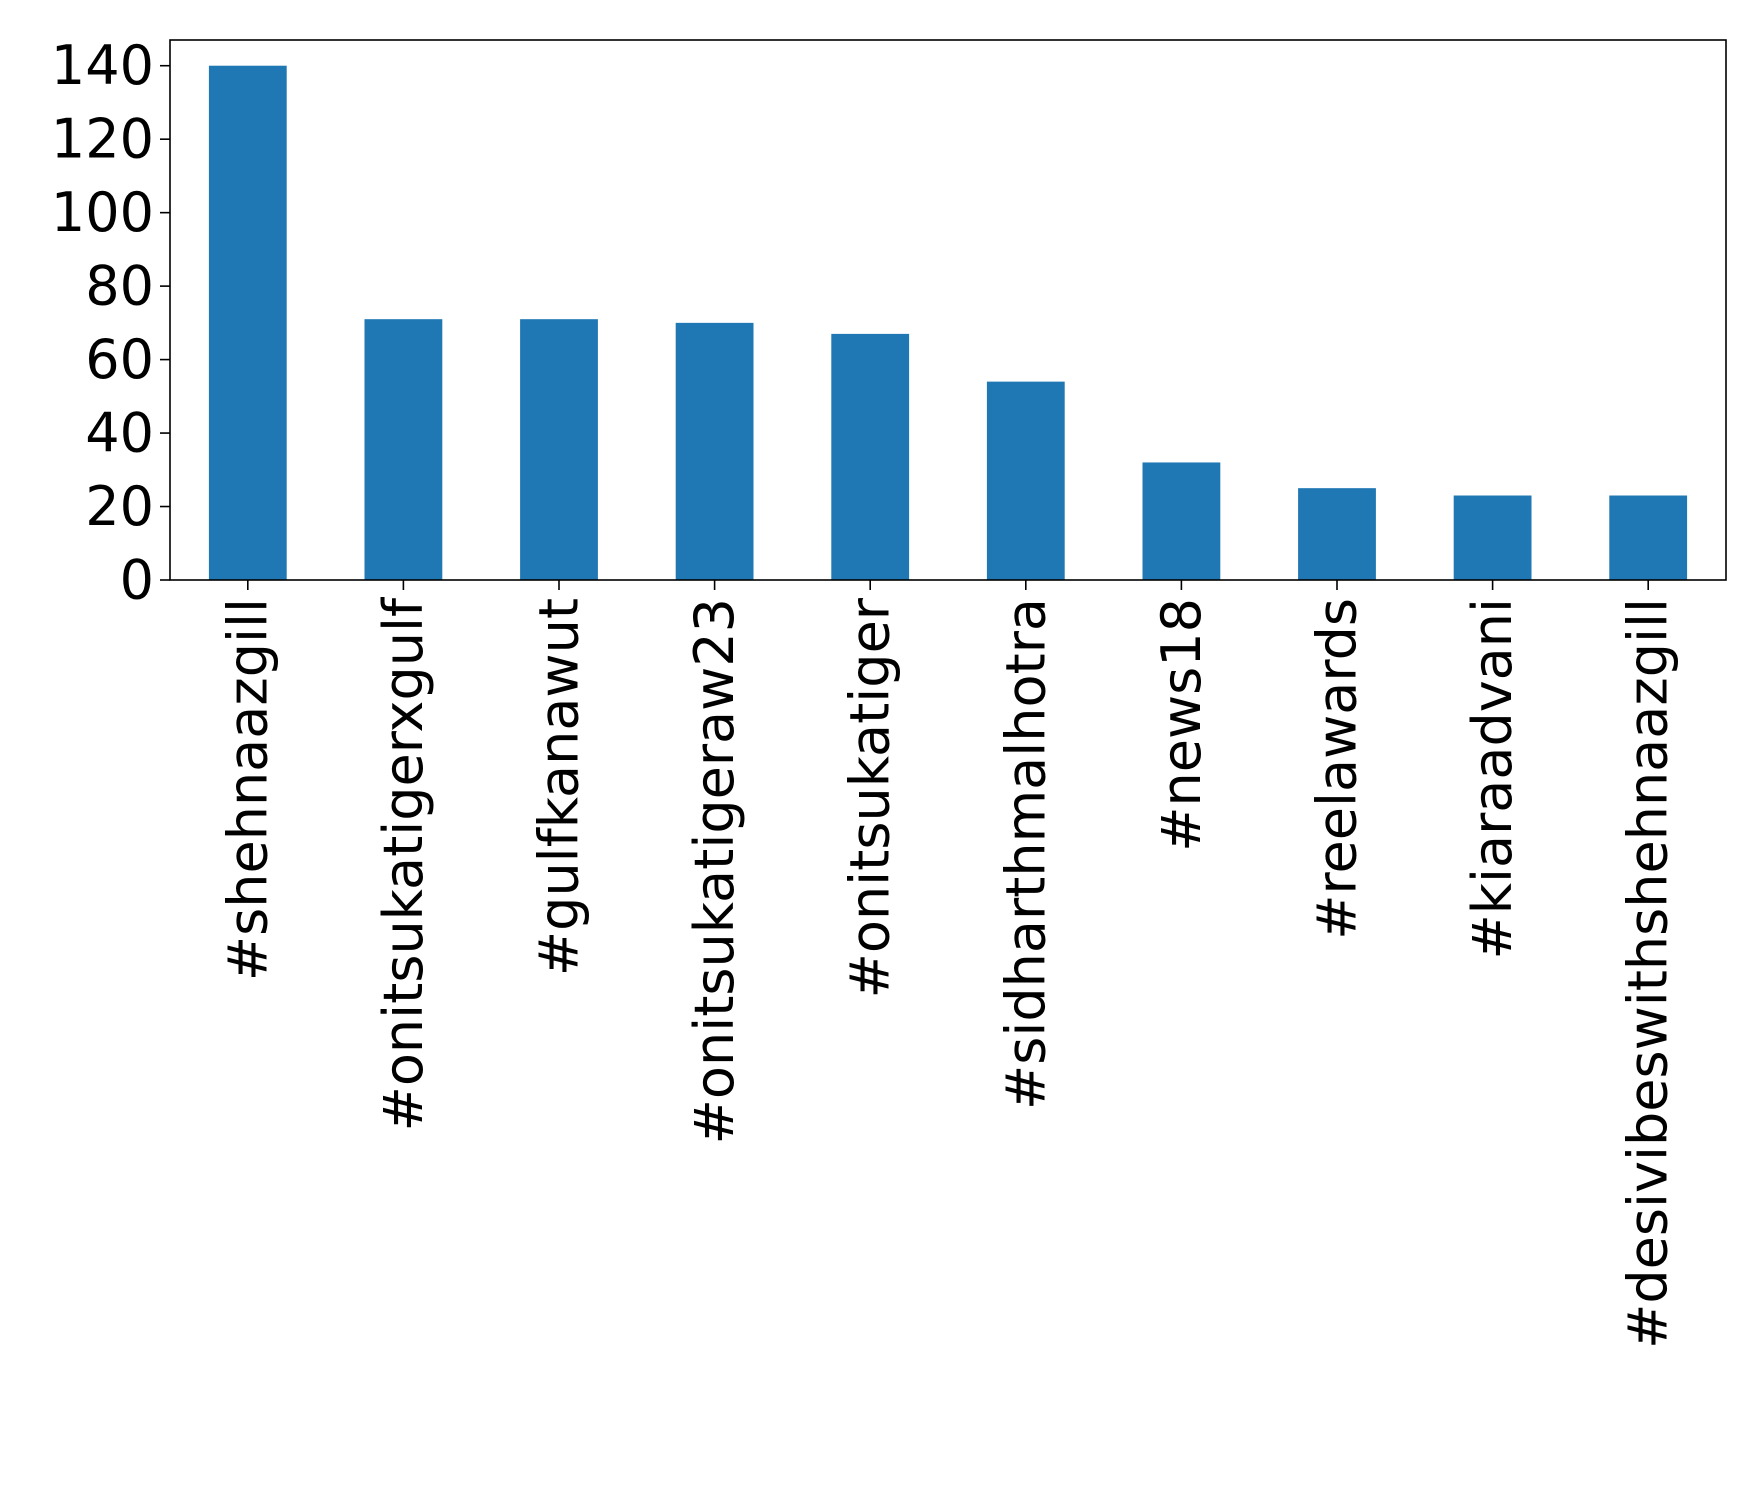 This screenshot has width=1758, height=1496. Describe the element at coordinates (403, 863) in the screenshot. I see `x-tick-label: #onitsukatigerxgulf` at that location.